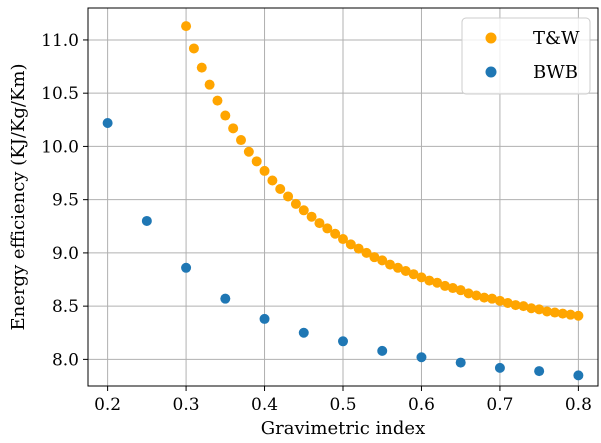 This screenshot has height=443, width=601. Describe the element at coordinates (343, 428) in the screenshot. I see `x-axis-label: Gravimetric index` at that location.